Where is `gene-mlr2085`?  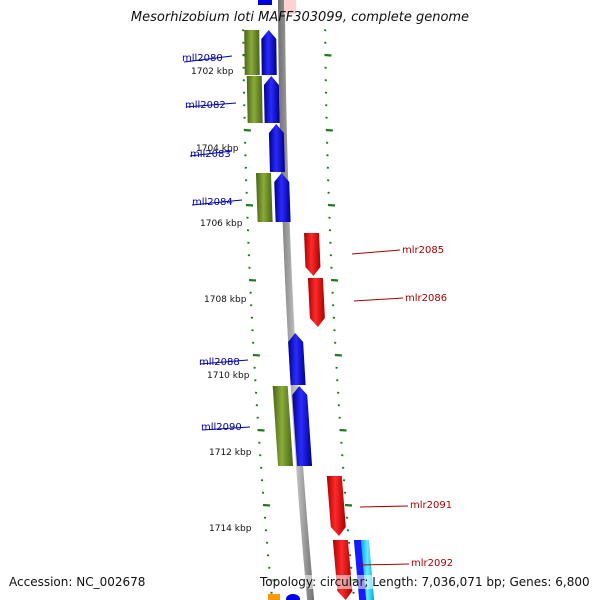
gene-mlr2085 is located at coordinates (312, 254).